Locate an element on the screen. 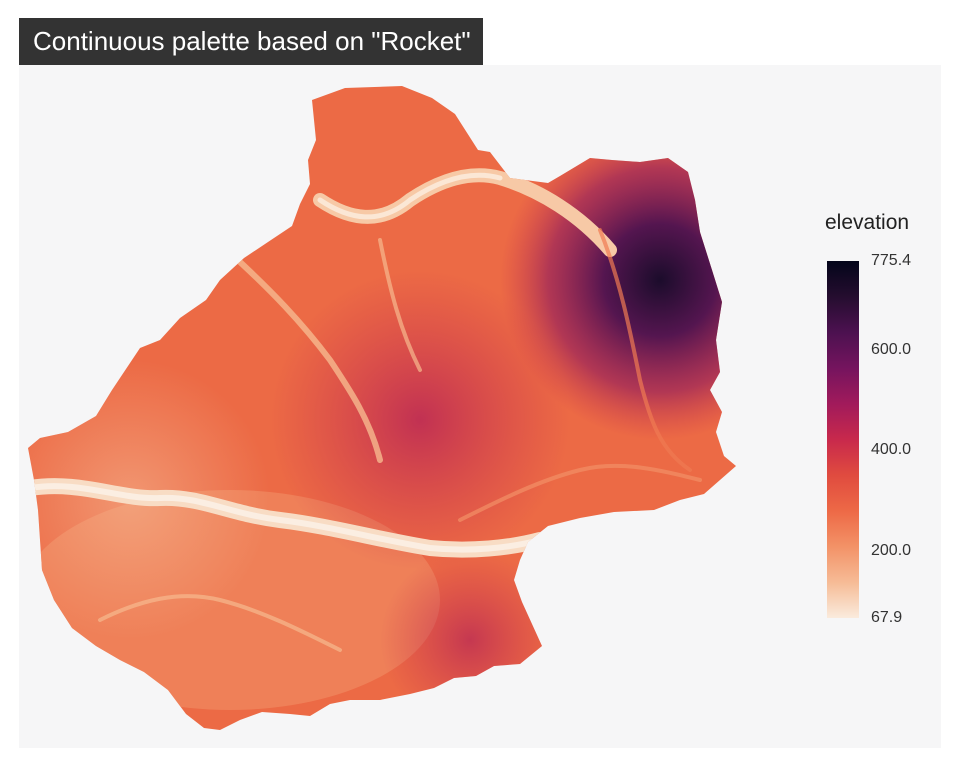 This screenshot has width=960, height=768. legend-label-200: 200.0 is located at coordinates (891, 551).